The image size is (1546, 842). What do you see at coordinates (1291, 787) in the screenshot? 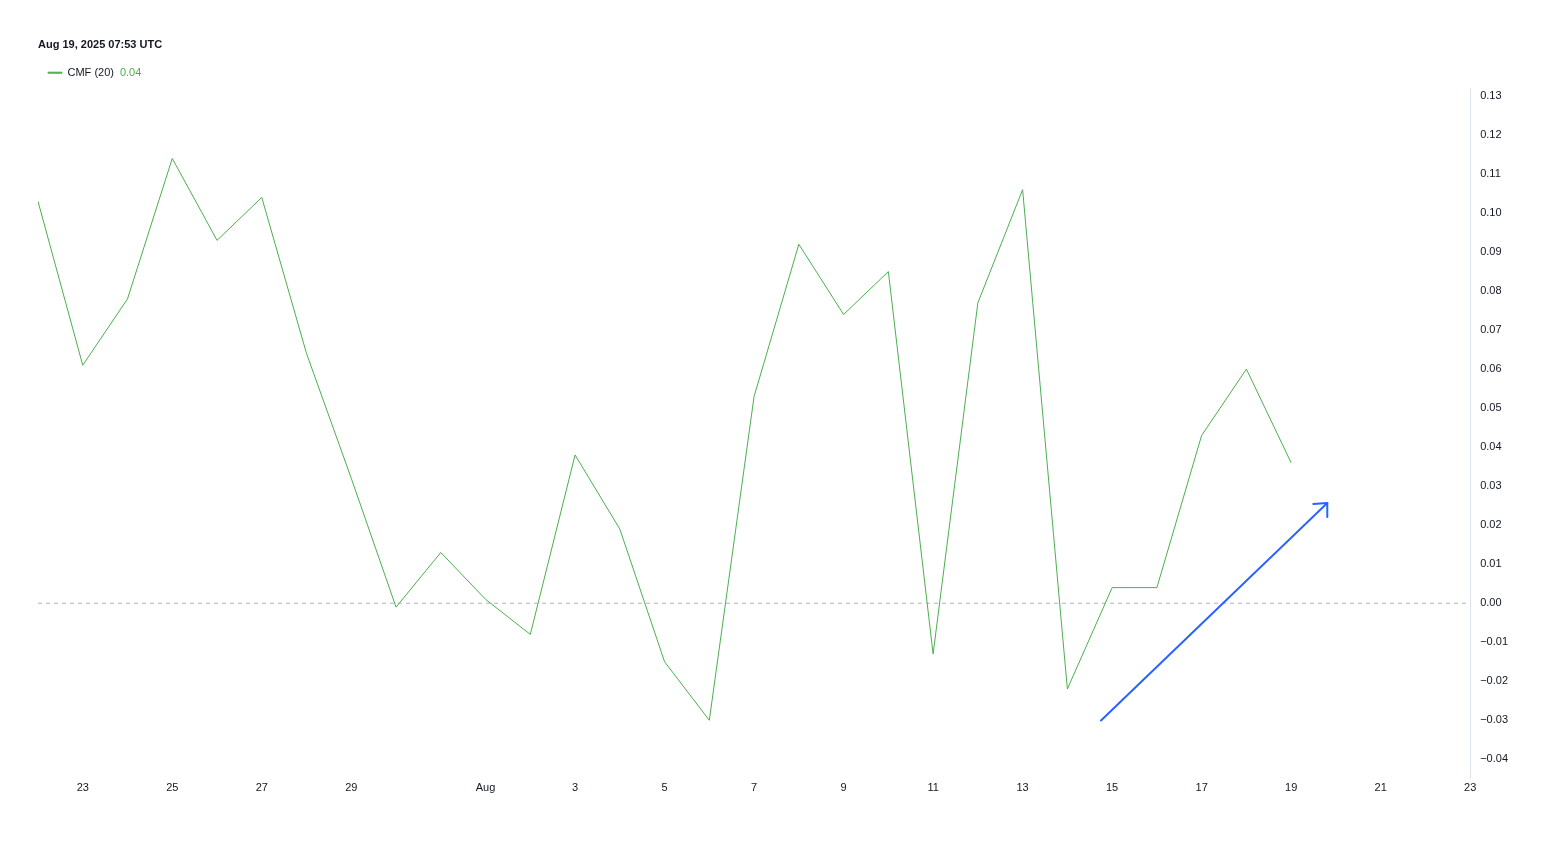
I see `x-tick-label: 19` at bounding box center [1291, 787].